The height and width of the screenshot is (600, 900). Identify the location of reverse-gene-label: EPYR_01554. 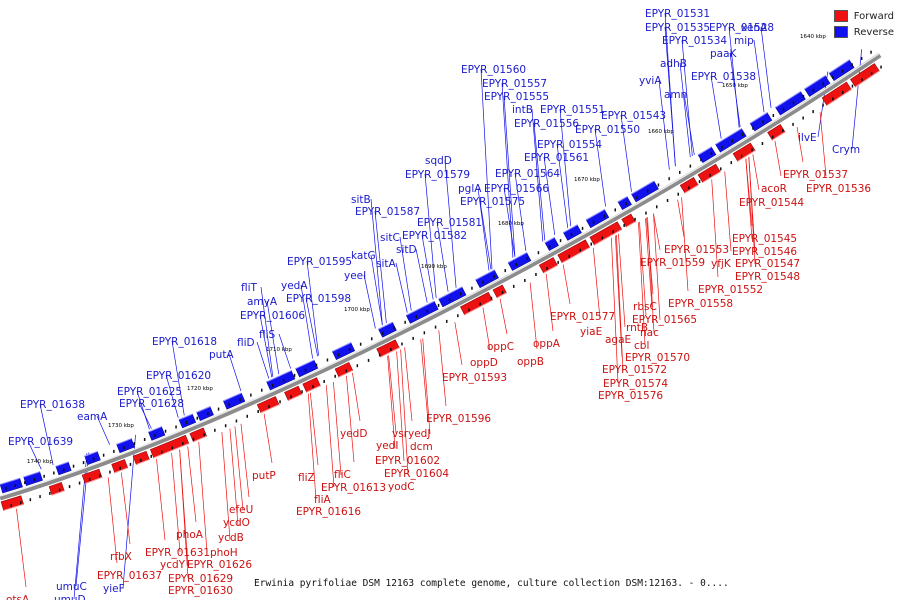
(569, 145).